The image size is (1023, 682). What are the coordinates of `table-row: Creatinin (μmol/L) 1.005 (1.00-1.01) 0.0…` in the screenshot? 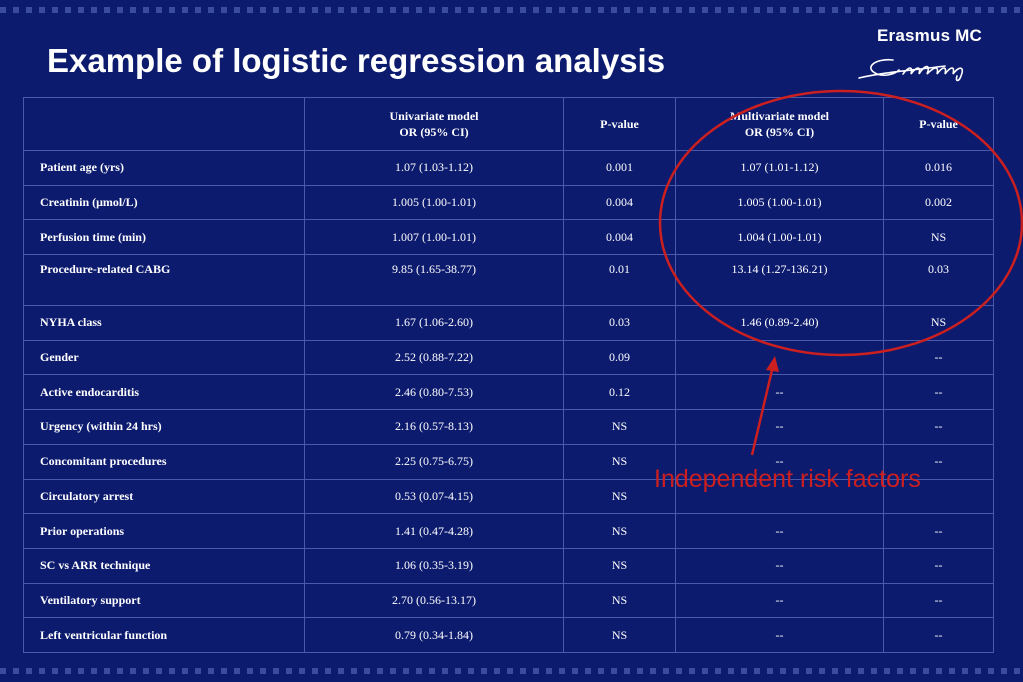 It's located at (508, 202).